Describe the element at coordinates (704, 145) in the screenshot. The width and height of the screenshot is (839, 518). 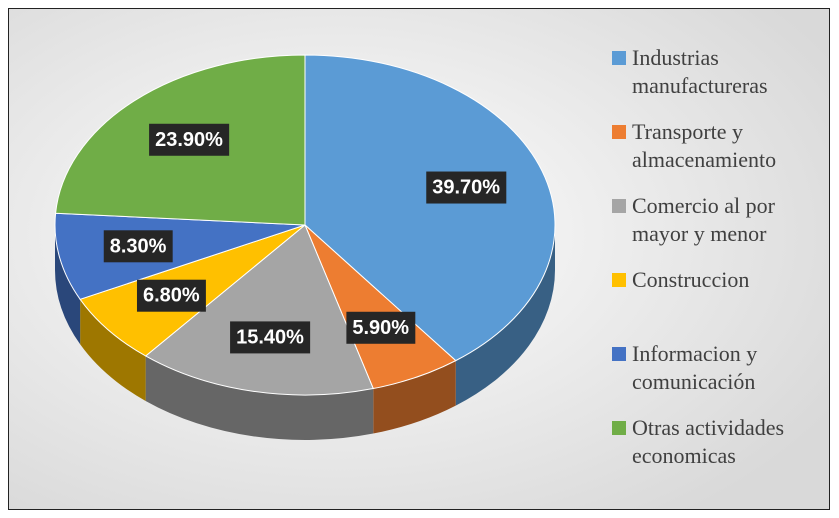
I see `legend-label: Transporte y almacenamiento` at that location.